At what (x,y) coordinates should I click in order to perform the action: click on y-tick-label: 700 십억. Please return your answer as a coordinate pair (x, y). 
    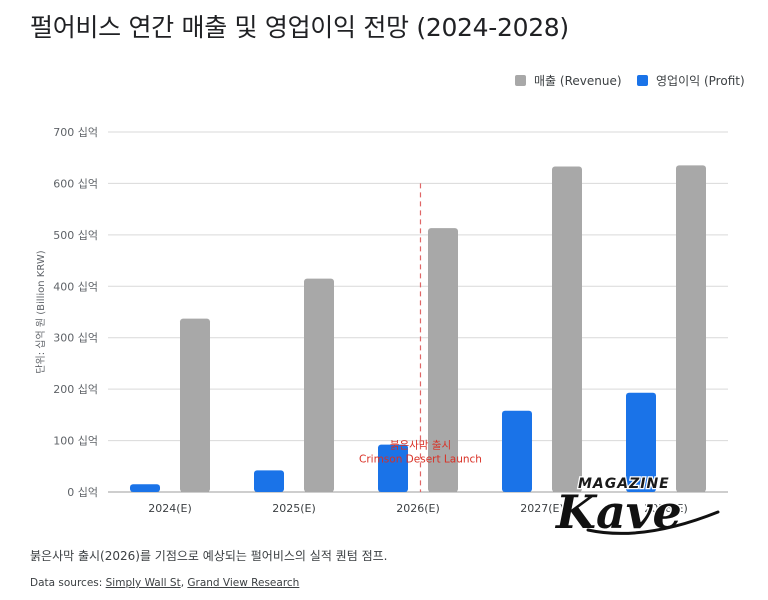
    Looking at the image, I should click on (75, 132).